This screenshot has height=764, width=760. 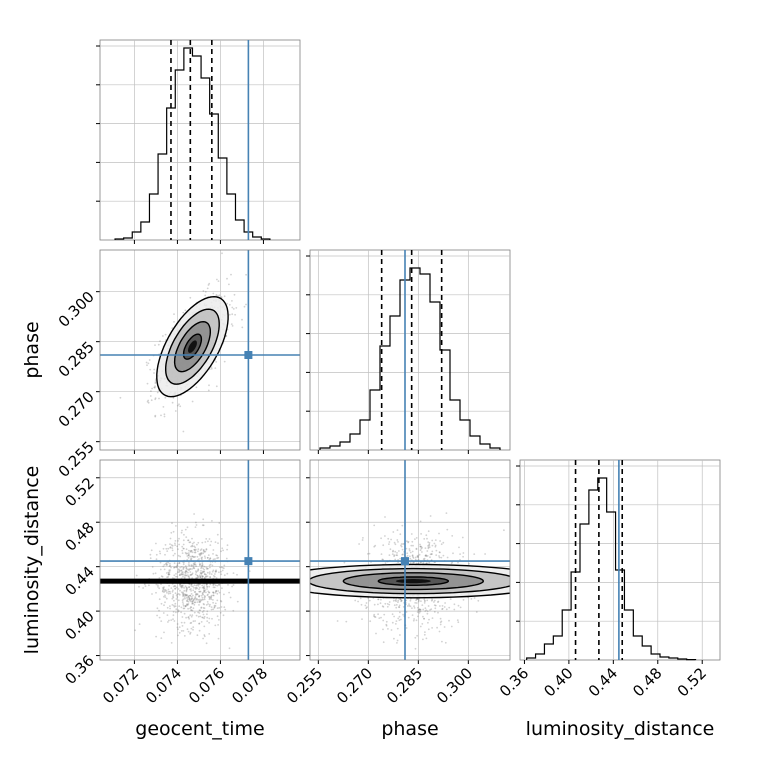 What do you see at coordinates (120, 685) in the screenshot?
I see `xtick-label-geocent-time: 0.072` at bounding box center [120, 685].